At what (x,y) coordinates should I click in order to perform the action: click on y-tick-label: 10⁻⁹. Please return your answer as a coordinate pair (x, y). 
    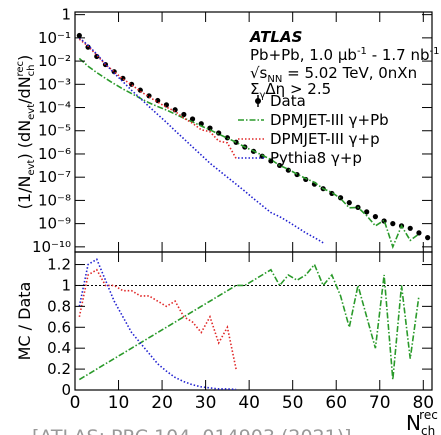
    Looking at the image, I should click on (54, 224).